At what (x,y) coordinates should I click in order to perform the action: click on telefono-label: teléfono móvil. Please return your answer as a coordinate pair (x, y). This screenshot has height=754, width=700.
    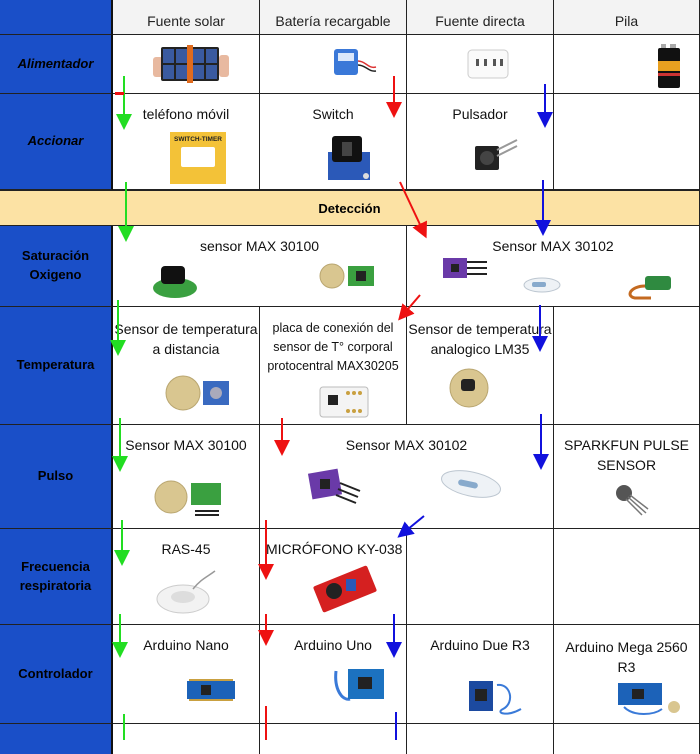
    Looking at the image, I should click on (186, 114).